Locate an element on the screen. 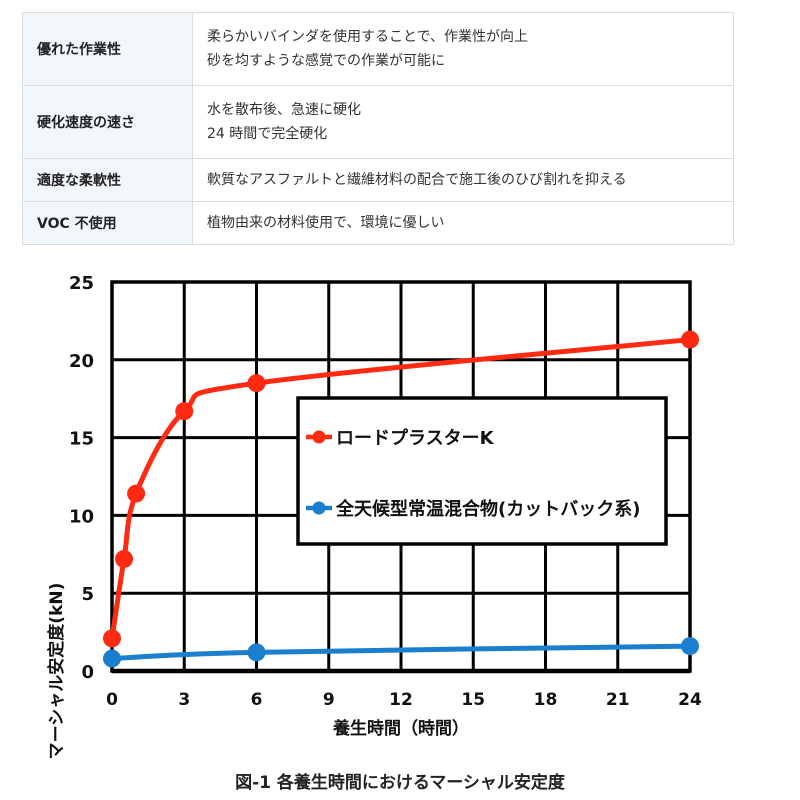 Image resolution: width=800 pixels, height=800 pixels. feature-description: 植物由来の材料使用で、環境に優しい is located at coordinates (463, 223).